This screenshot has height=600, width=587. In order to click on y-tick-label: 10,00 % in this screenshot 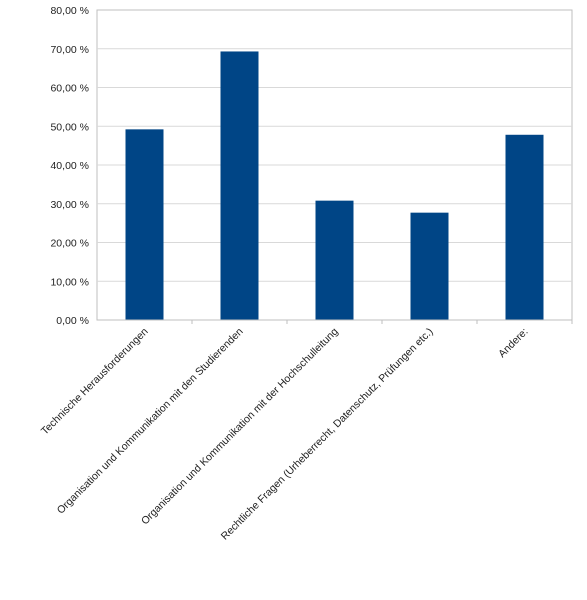, I will do `click(69, 282)`.